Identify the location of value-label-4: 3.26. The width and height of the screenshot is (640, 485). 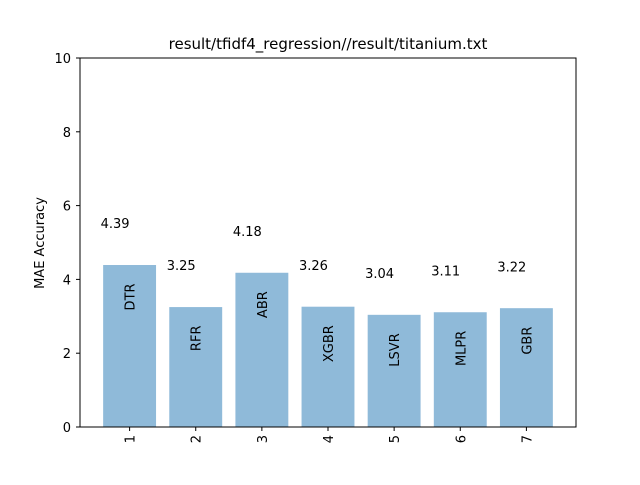
(313, 266).